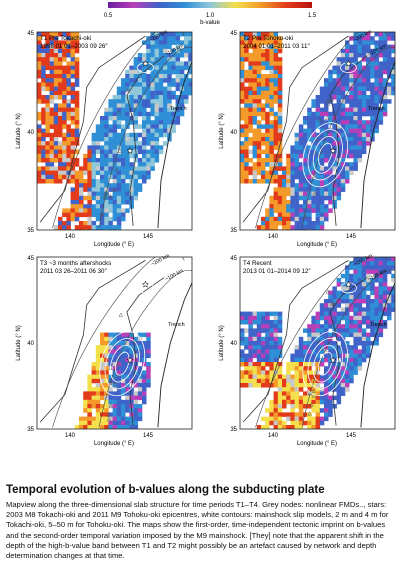  I want to click on geography-t3, so click(115, 342).